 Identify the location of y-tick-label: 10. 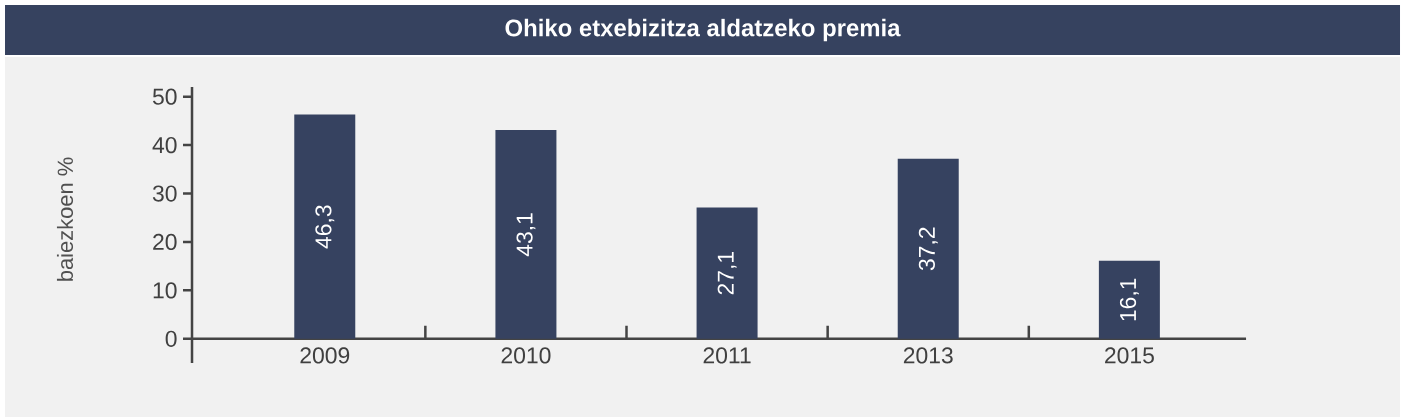
(165, 290).